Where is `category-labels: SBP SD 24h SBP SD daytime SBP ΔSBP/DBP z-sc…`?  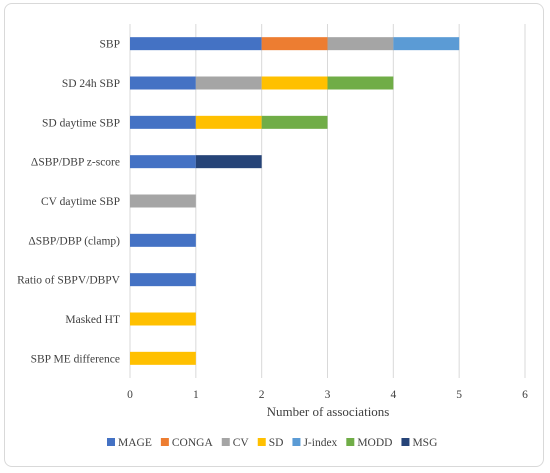
category-labels: SBP SD 24h SBP SD daytime SBP ΔSBP/DBP z-sc… is located at coordinates (69, 202).